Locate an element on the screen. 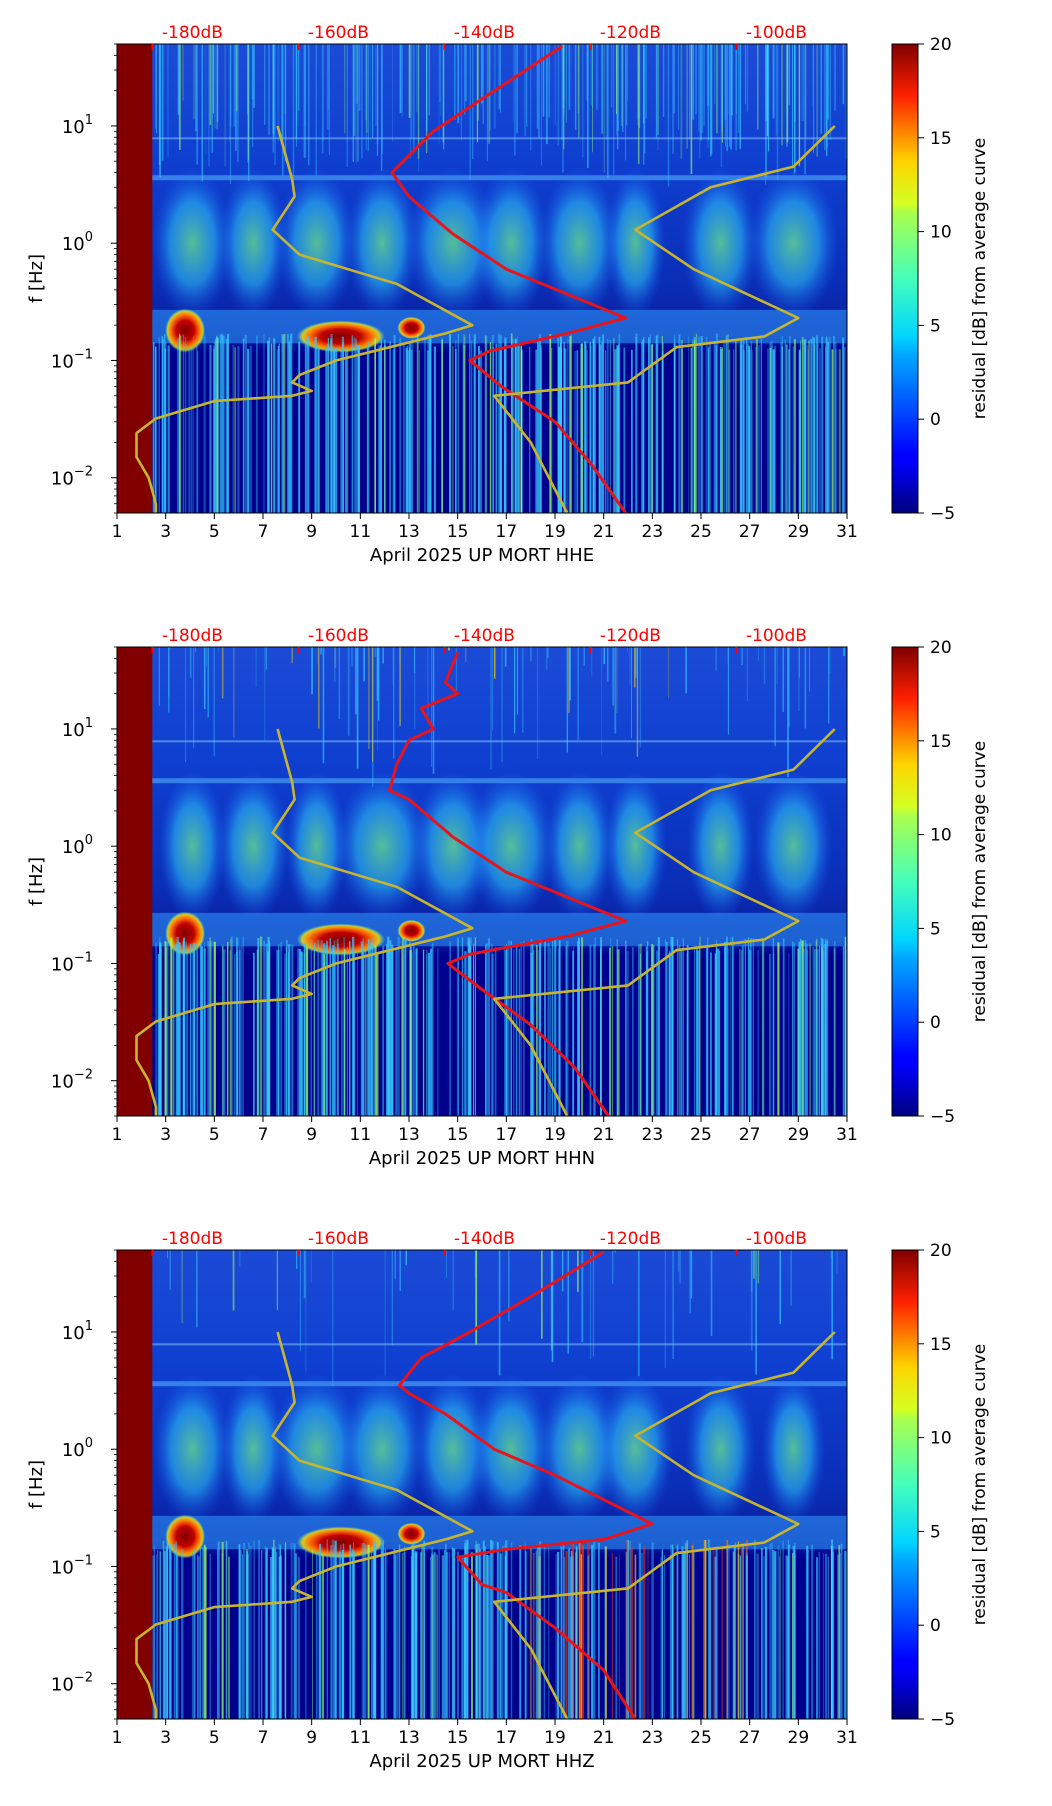  x-axis-label: April 2025 UP MORT HHZ is located at coordinates (481, 1761).